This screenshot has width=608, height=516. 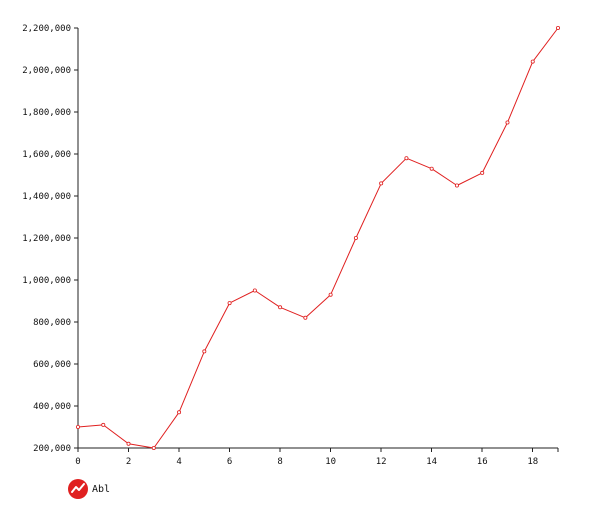 What do you see at coordinates (52, 407) in the screenshot?
I see `y-tick-label: 400,000` at bounding box center [52, 407].